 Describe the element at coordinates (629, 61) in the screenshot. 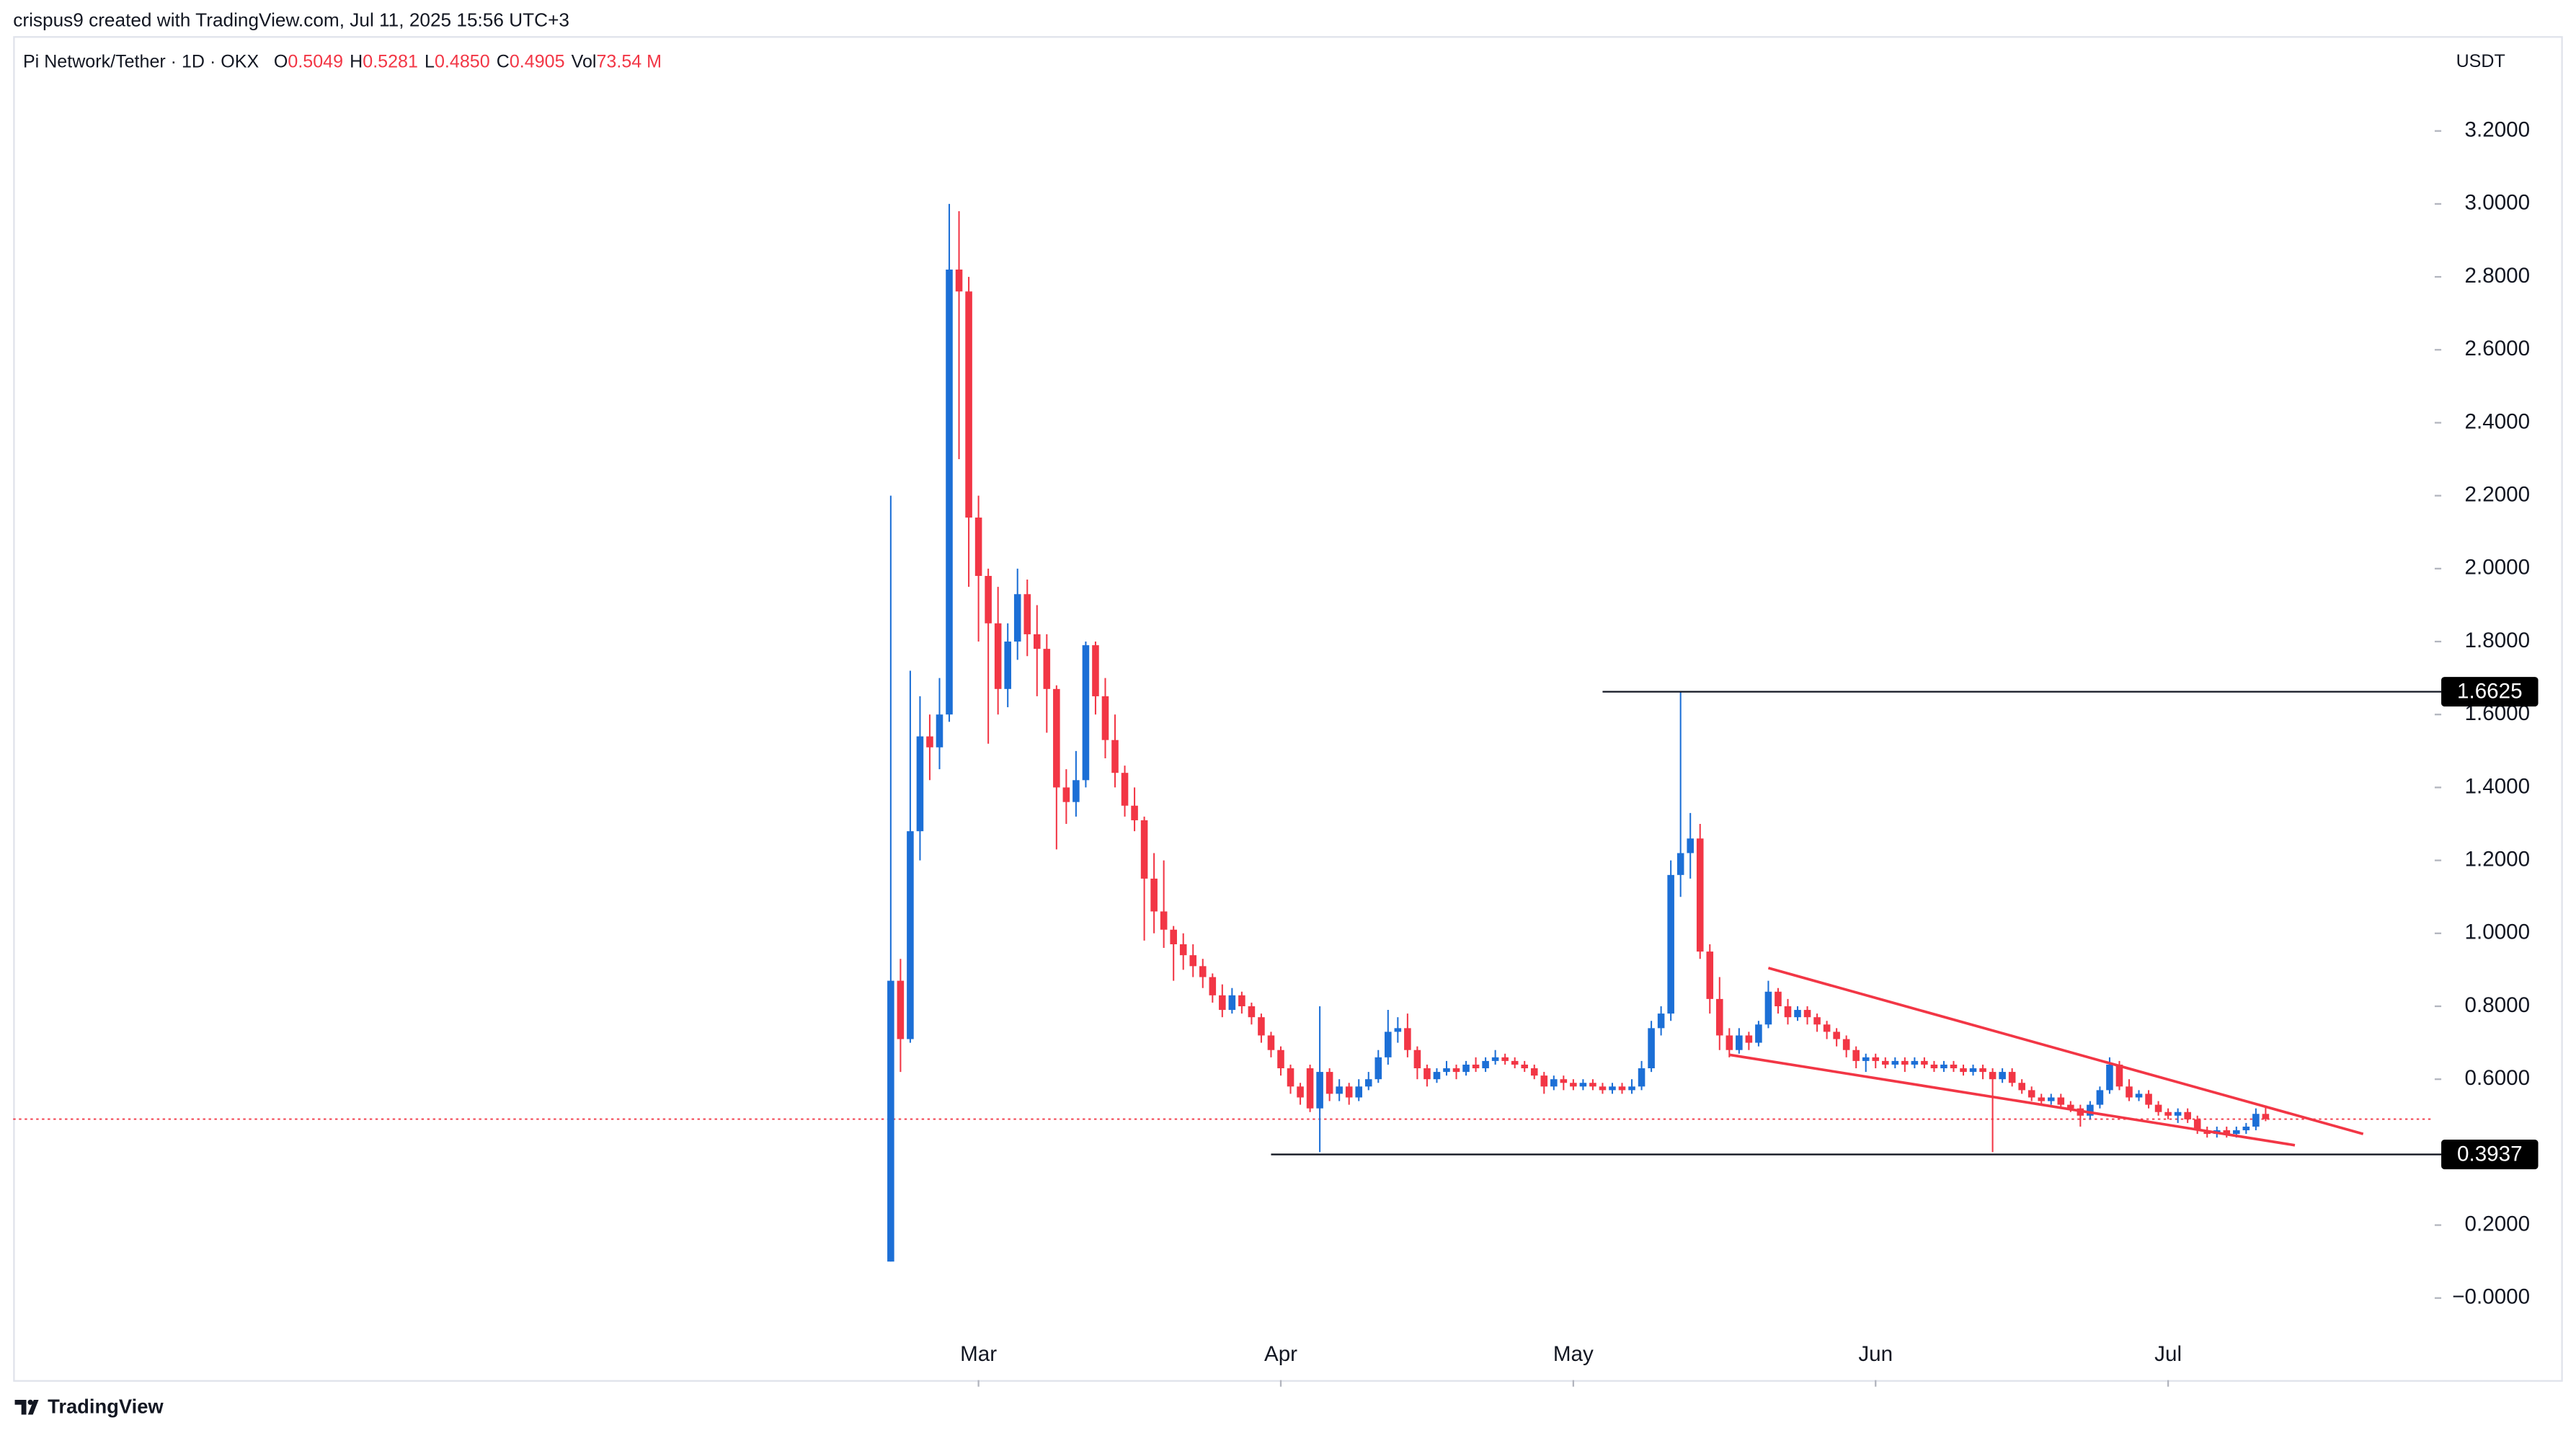

I see `legend-value: 73.54 M` at that location.